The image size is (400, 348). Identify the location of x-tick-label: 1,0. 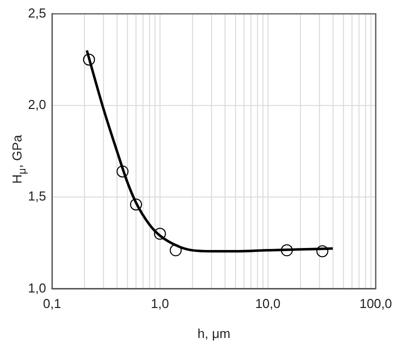
(159, 304).